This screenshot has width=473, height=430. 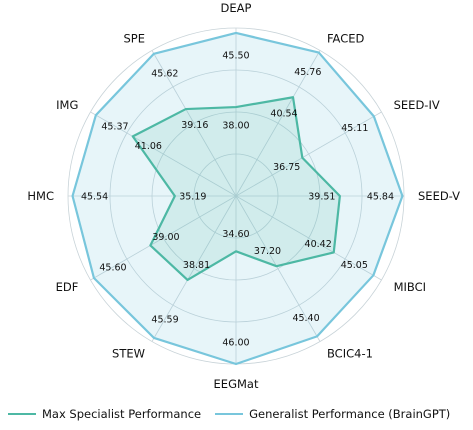 What do you see at coordinates (305, 318) in the screenshot?
I see `value-label-generalist-5: 45.40` at bounding box center [305, 318].